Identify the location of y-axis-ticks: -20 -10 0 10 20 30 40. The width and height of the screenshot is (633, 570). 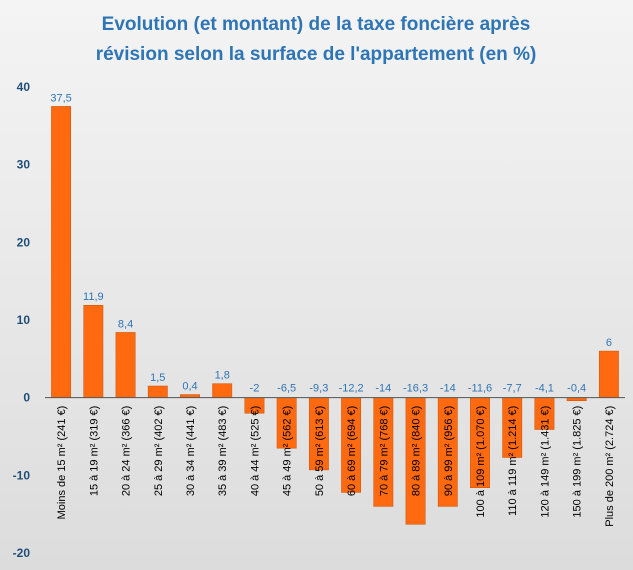
(22, 320).